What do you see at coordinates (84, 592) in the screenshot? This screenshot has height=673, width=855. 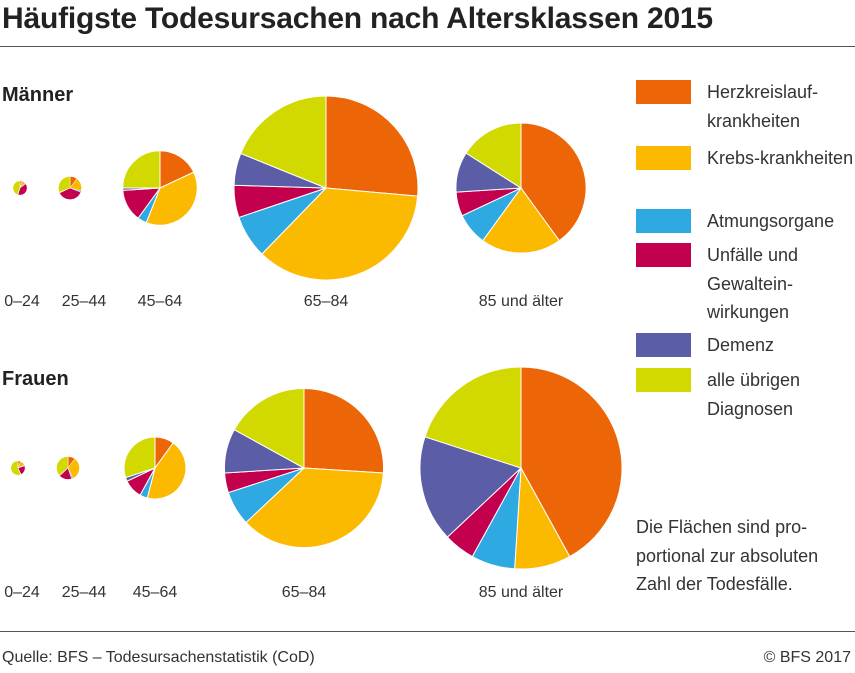 I see `age-label-frauen-25-44: 25–44` at bounding box center [84, 592].